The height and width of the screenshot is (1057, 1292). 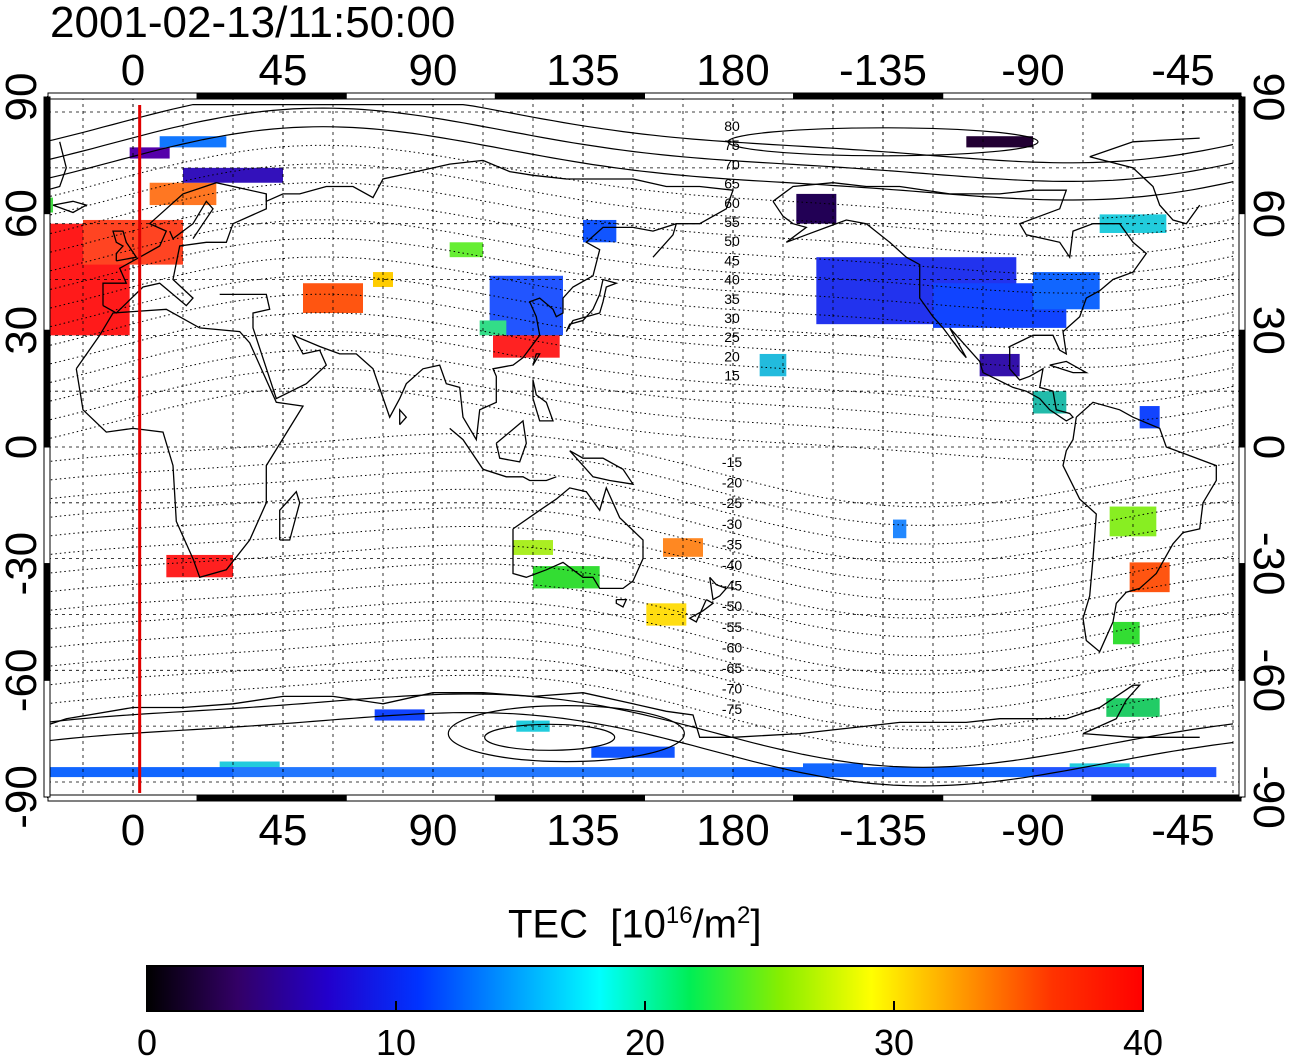 I want to click on lon-tick-label-bottom: -90, so click(x=1033, y=830).